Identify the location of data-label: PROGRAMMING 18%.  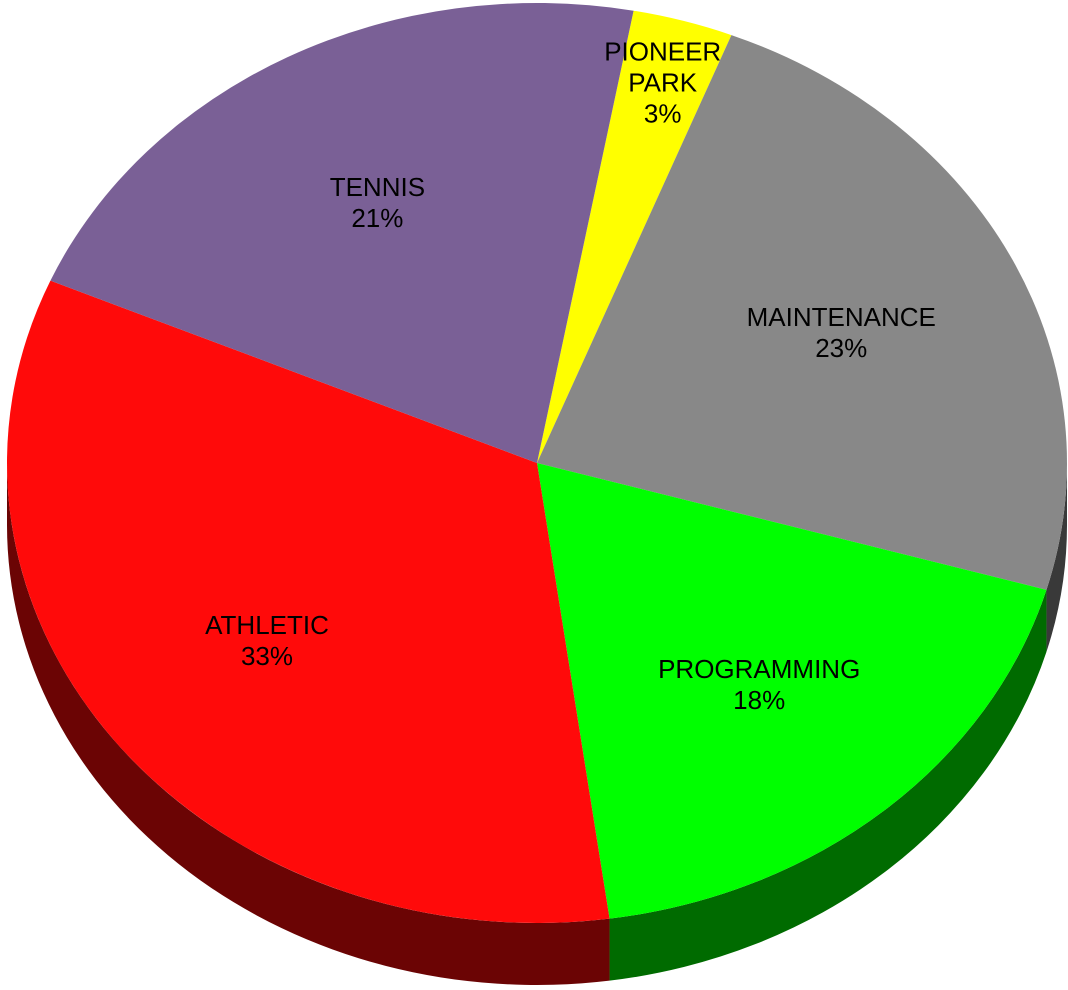
(759, 685).